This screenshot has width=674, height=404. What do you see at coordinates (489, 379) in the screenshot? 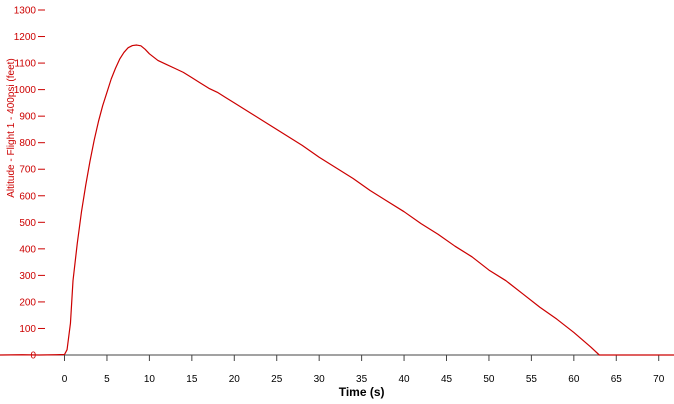
I see `x-tick-label: 50` at bounding box center [489, 379].